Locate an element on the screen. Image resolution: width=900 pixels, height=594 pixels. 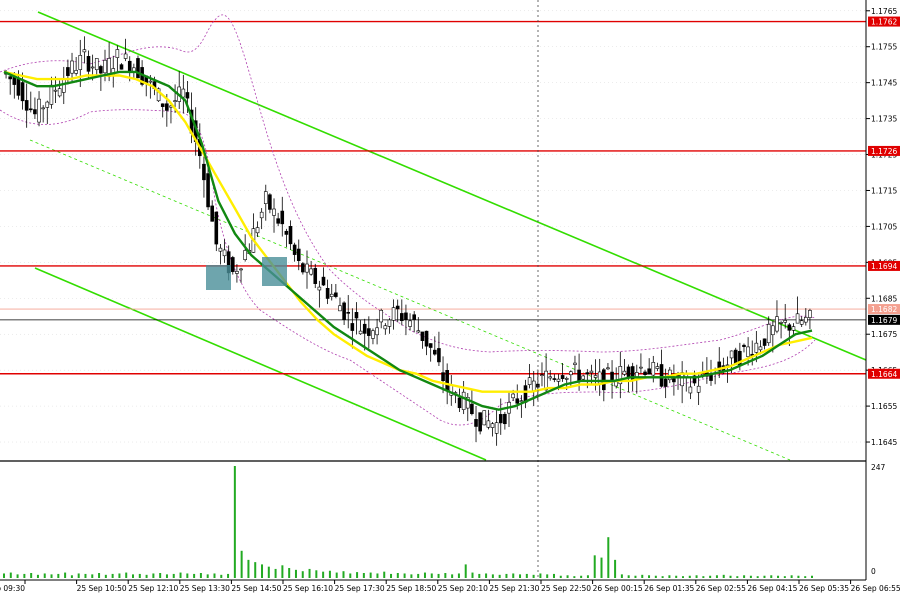
price-tick-label: 1.1745 is located at coordinates (884, 83).